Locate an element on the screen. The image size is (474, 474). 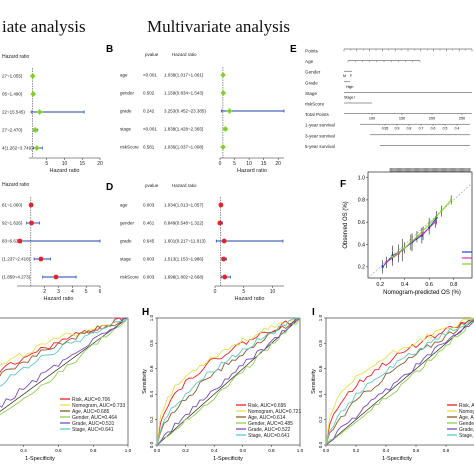
panel-label-b: B is located at coordinates (109, 49).